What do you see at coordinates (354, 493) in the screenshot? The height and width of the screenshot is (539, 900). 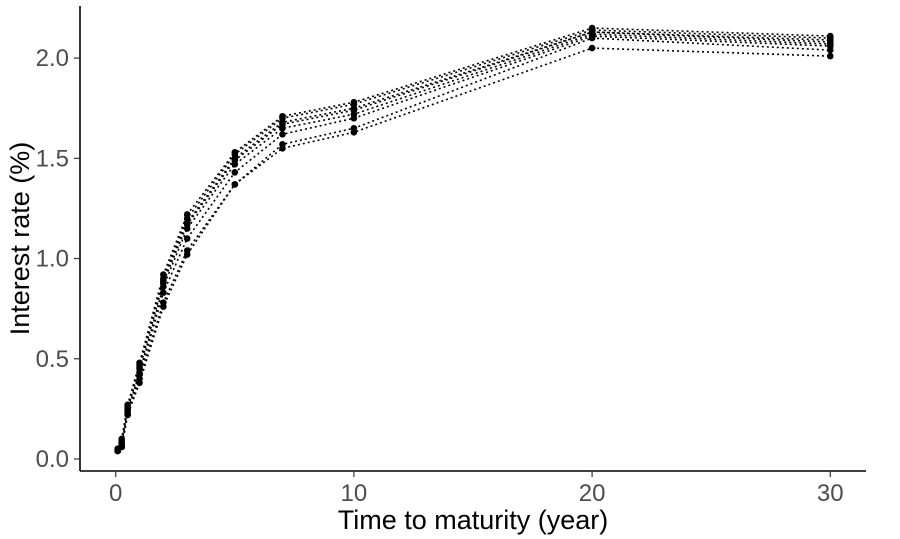 I see `x-tick-label: 10` at bounding box center [354, 493].